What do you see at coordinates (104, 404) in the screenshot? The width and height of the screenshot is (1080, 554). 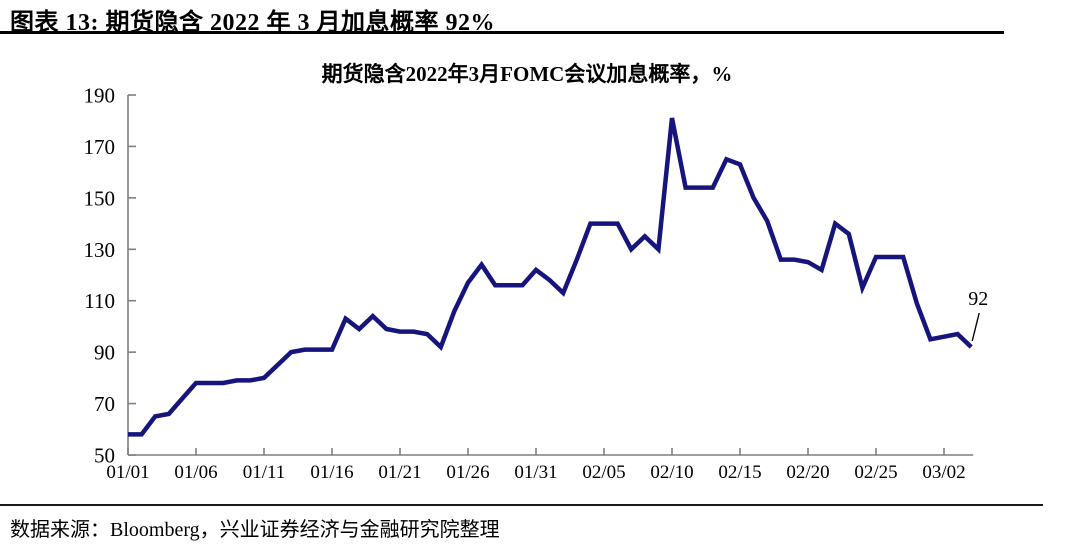 I see `y-tick-label: 70` at bounding box center [104, 404].